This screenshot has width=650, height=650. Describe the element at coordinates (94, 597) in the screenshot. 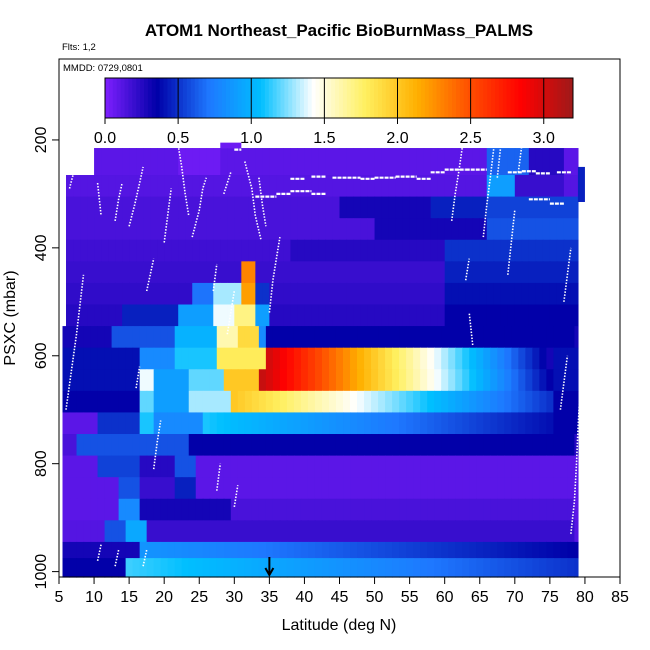

I see `x-tick-label: 10` at that location.